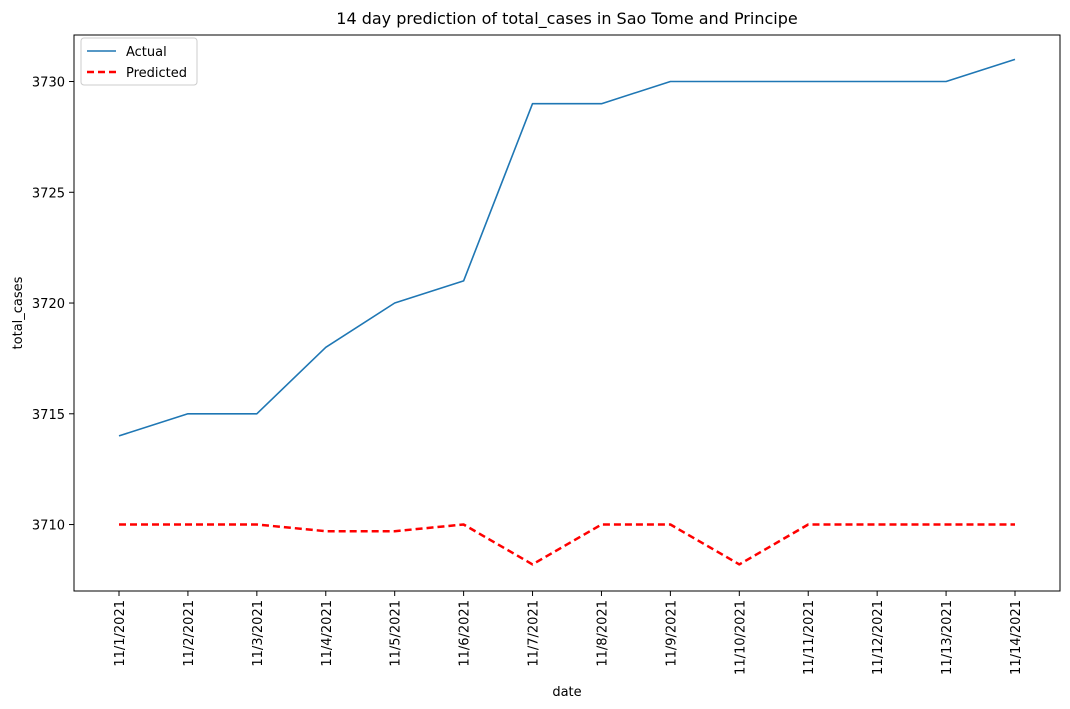  I want to click on y-axis-title: total_cases, so click(18, 312).